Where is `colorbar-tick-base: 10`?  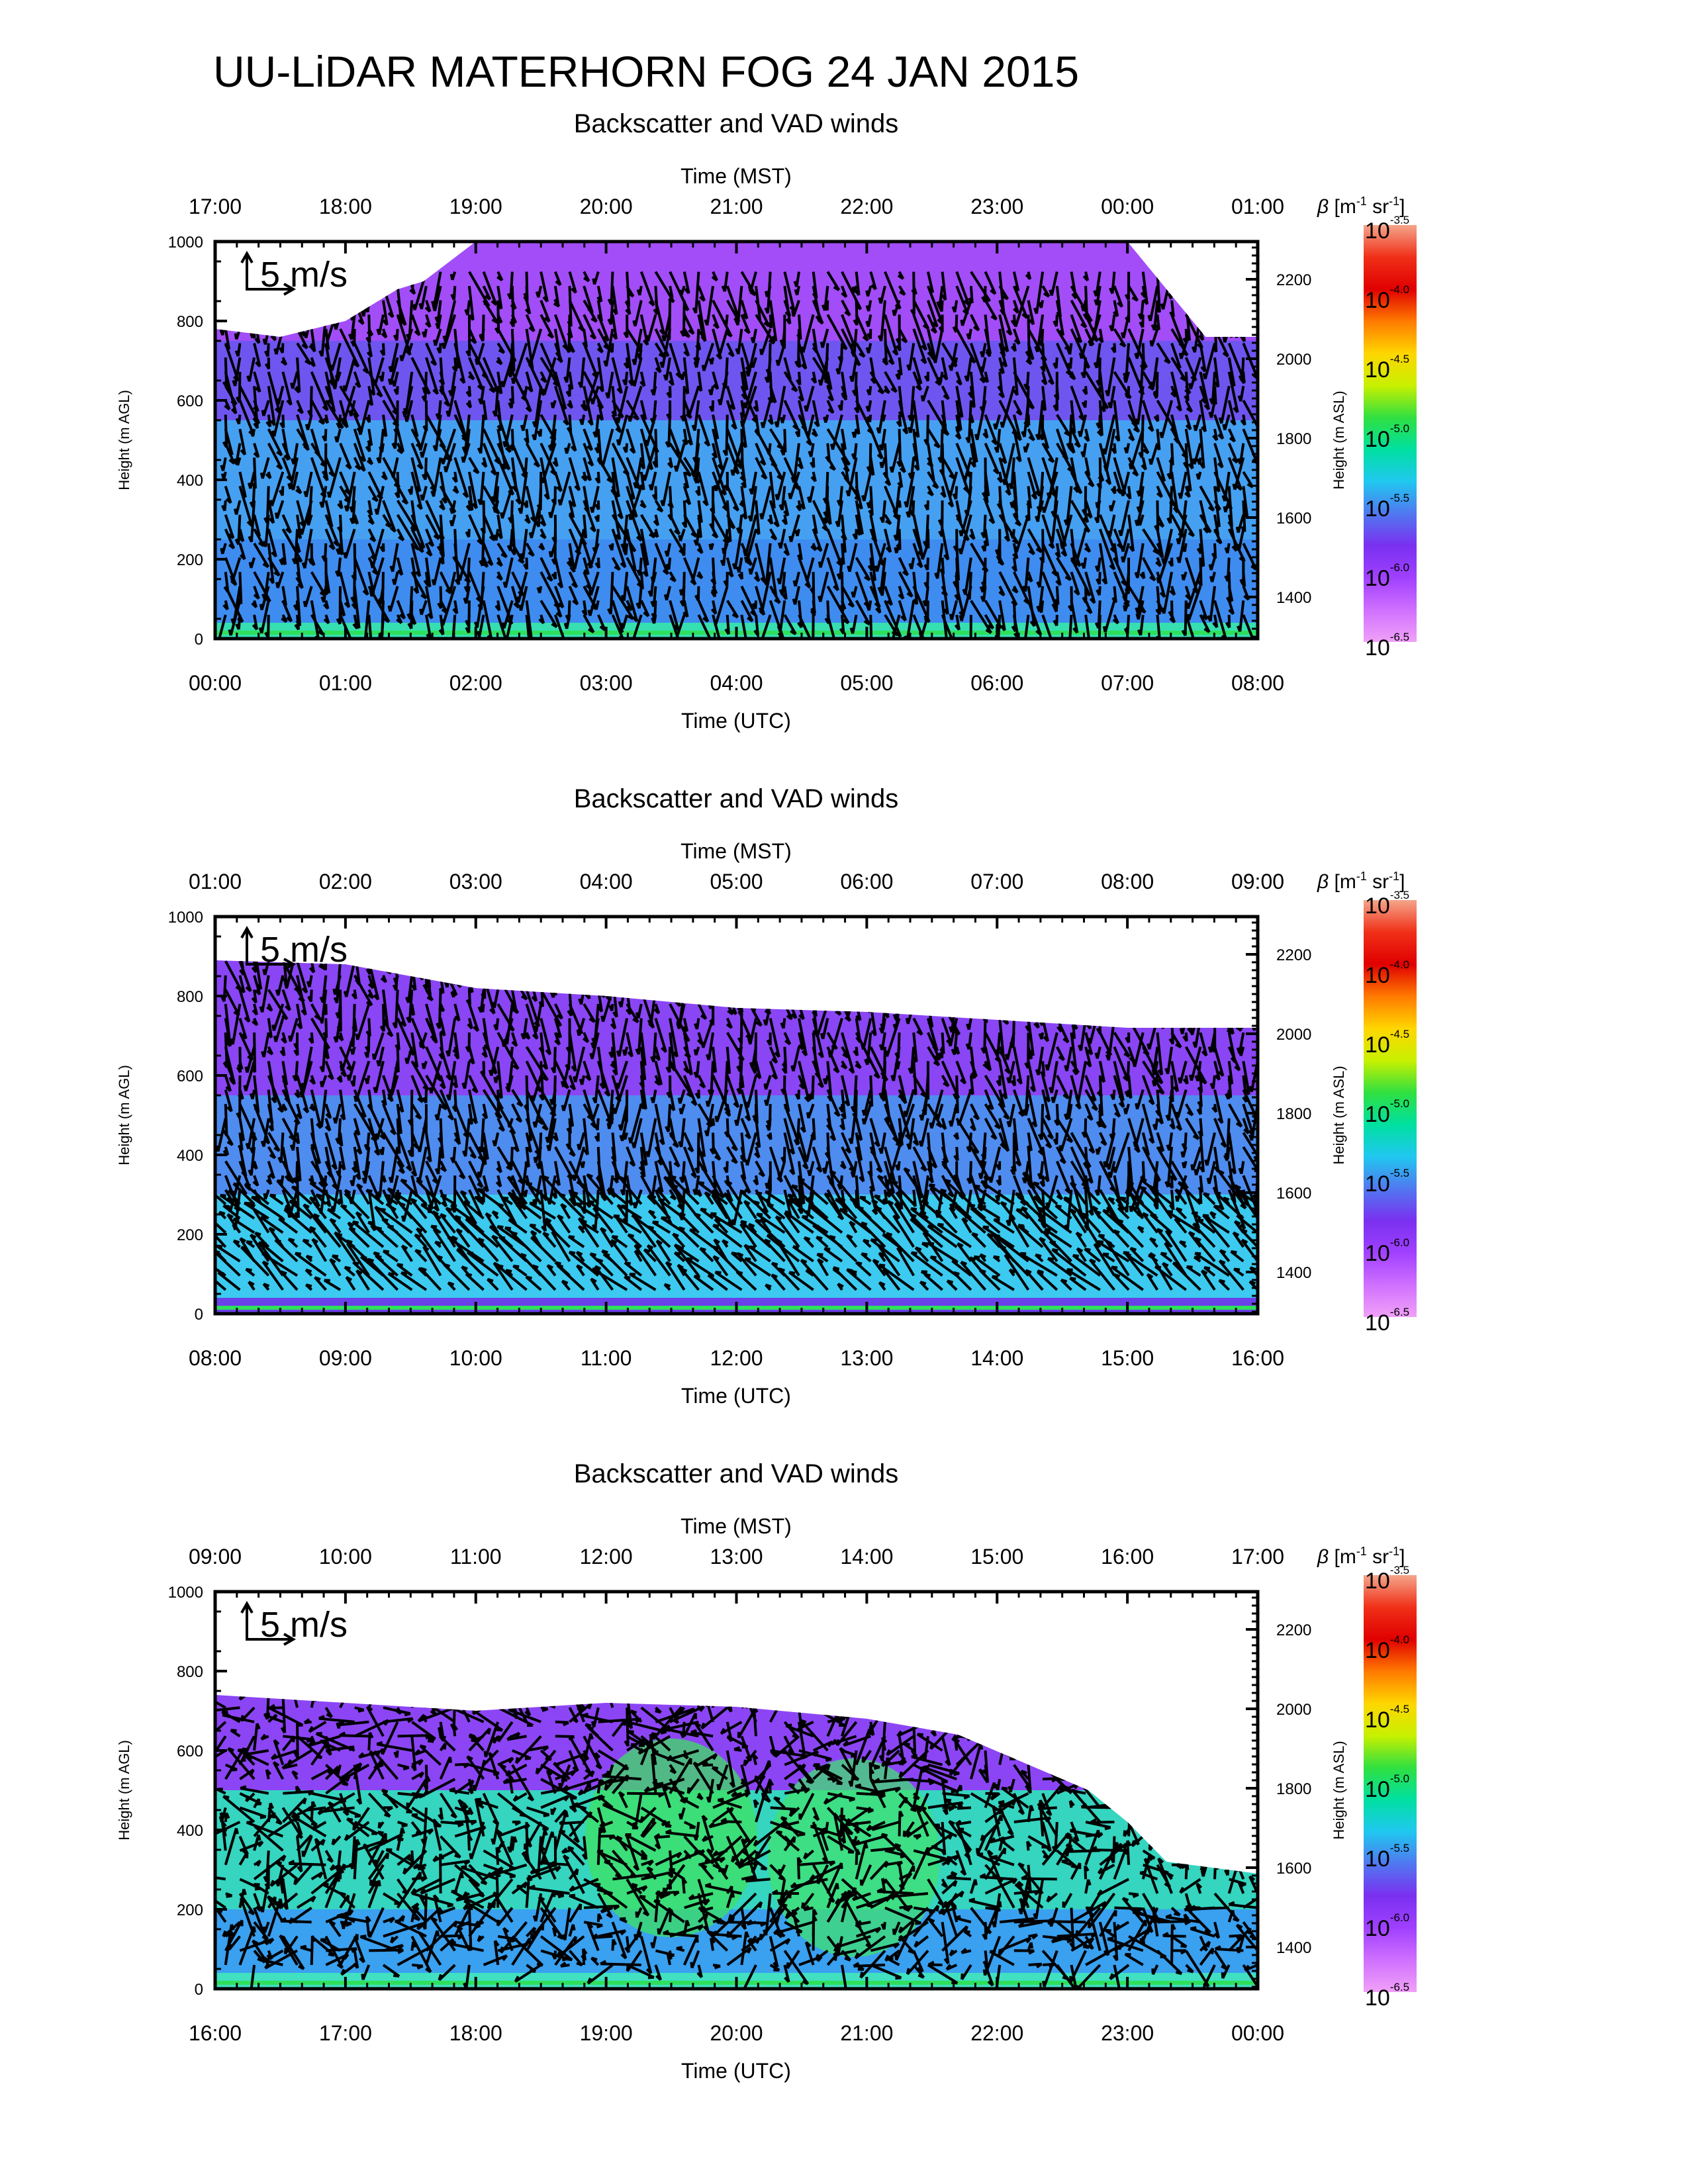 colorbar-tick-base: 10 is located at coordinates (1377, 370).